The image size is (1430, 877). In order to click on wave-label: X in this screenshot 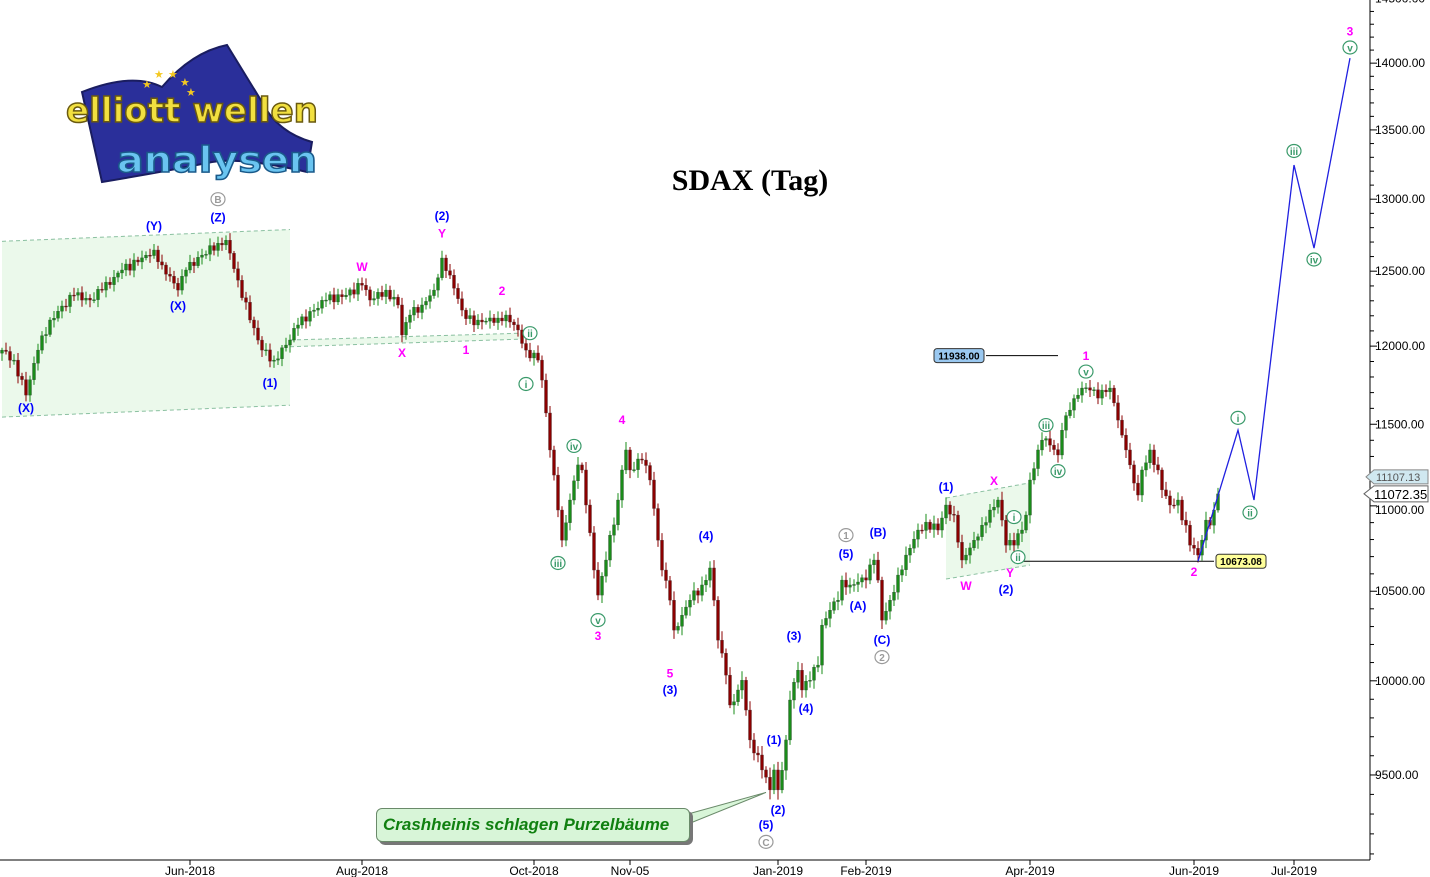, I will do `click(994, 481)`.